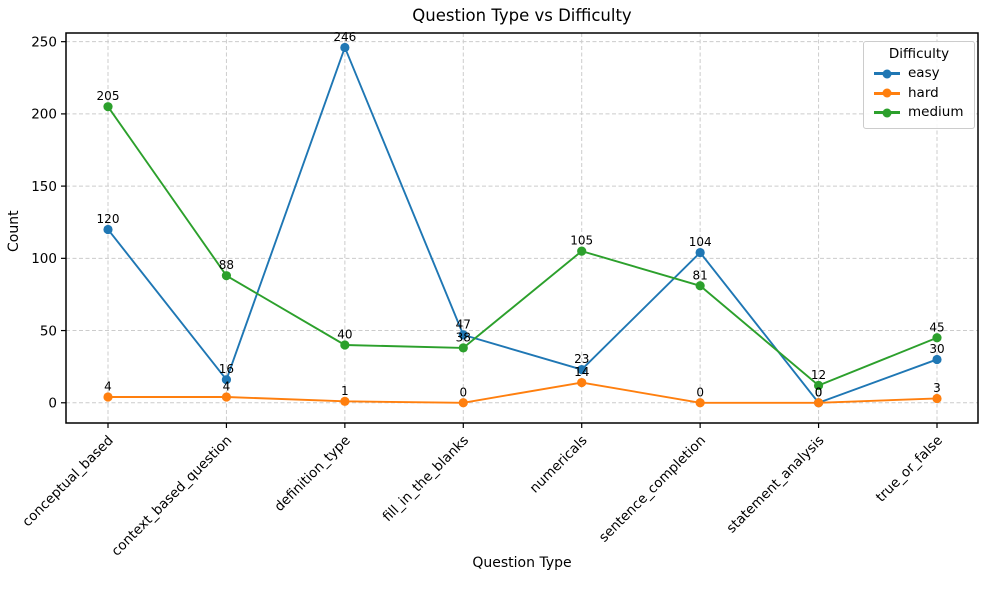 The width and height of the screenshot is (988, 590). What do you see at coordinates (345, 391) in the screenshot?
I see `point-label: 1` at bounding box center [345, 391].